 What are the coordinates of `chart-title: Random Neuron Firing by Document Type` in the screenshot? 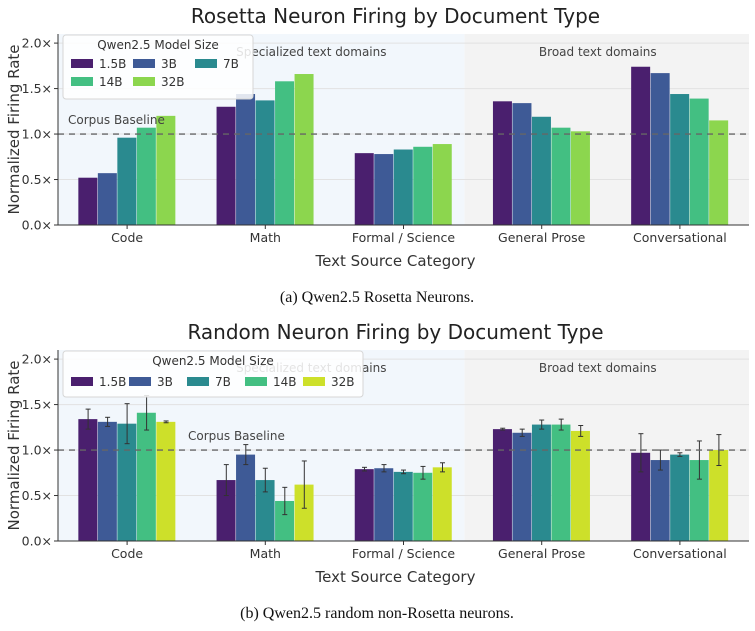 It's located at (395, 332).